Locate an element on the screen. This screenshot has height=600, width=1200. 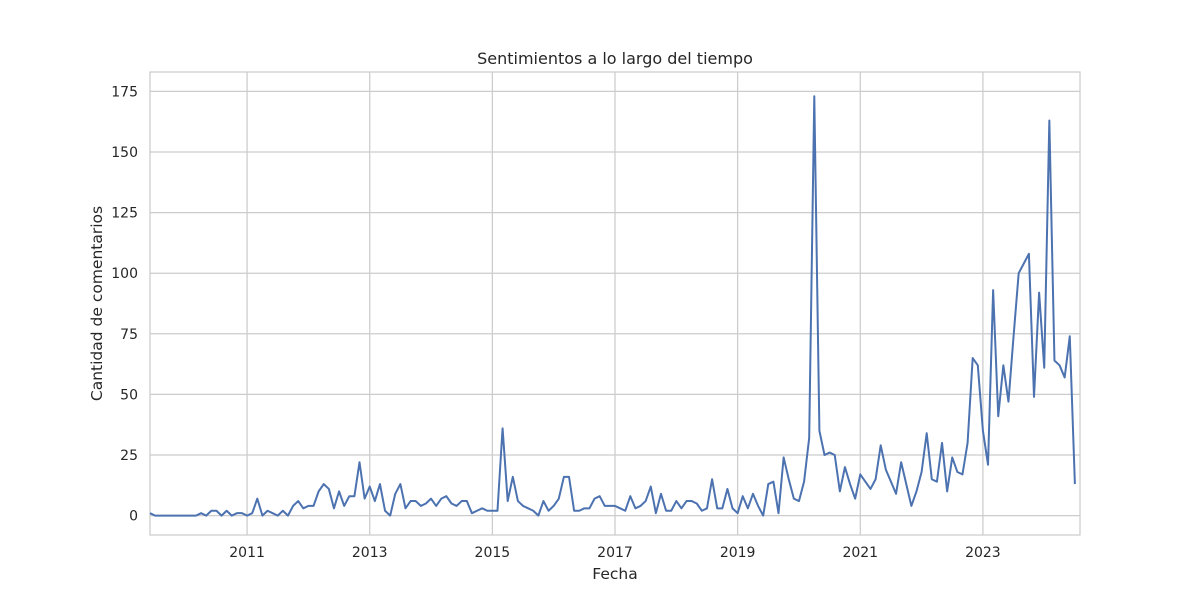
x-axis-title: Fecha is located at coordinates (614, 574).